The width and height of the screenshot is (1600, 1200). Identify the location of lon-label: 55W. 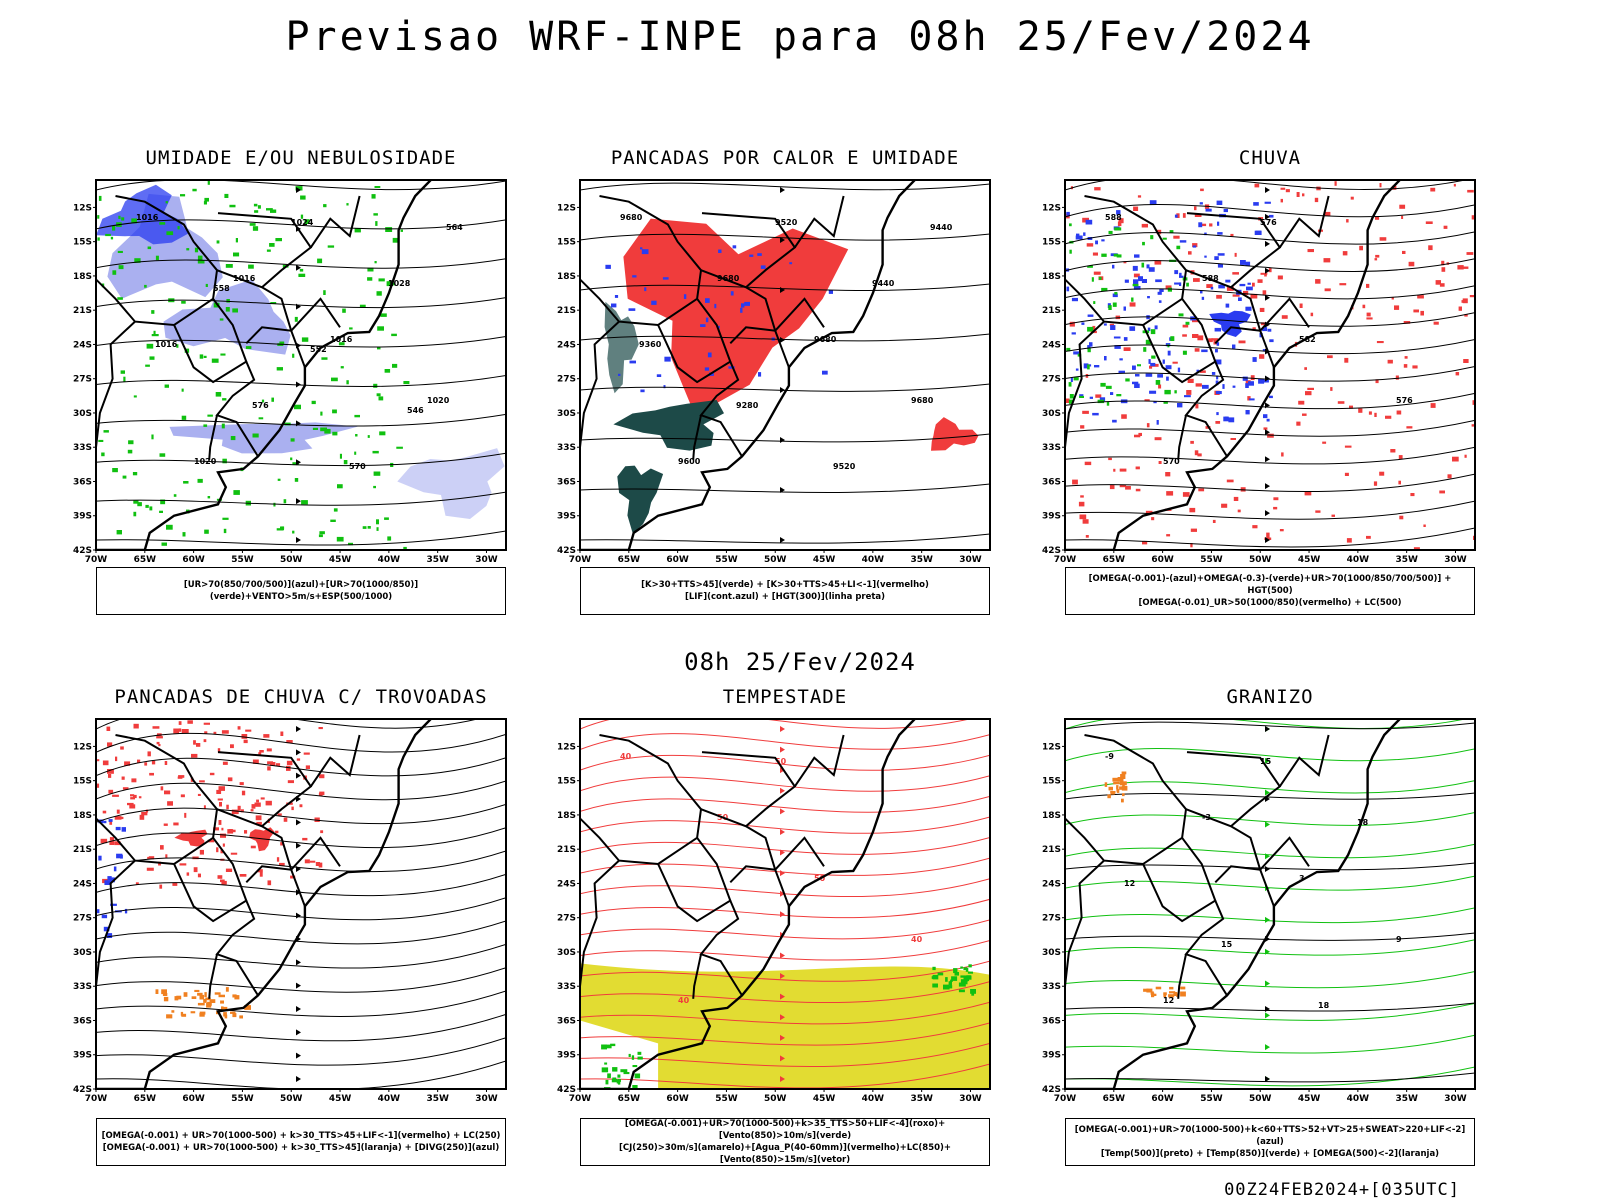
(1211, 560).